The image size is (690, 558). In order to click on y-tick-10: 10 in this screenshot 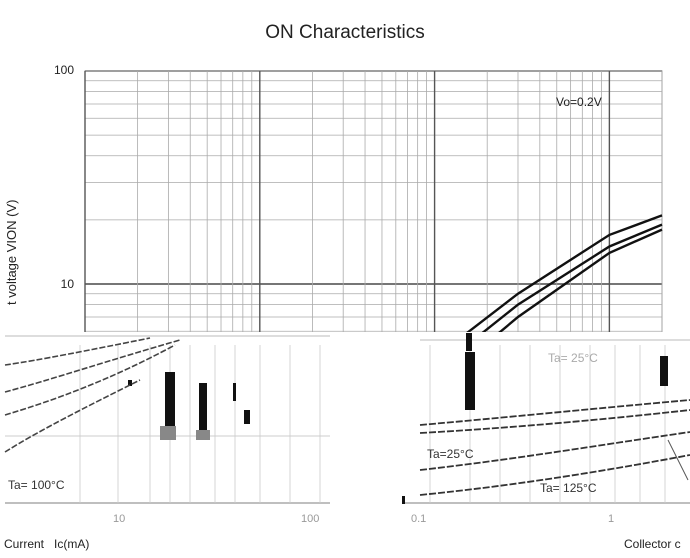, I will do `click(67, 284)`.